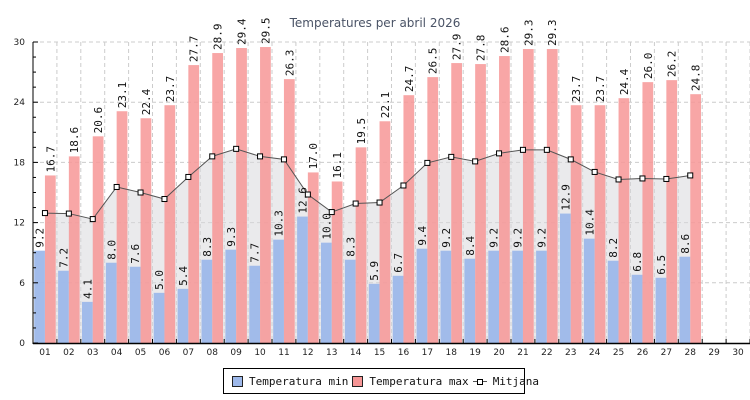 The height and width of the screenshot is (400, 750). Describe the element at coordinates (231, 237) in the screenshot. I see `label-min-09: 9.3` at that location.